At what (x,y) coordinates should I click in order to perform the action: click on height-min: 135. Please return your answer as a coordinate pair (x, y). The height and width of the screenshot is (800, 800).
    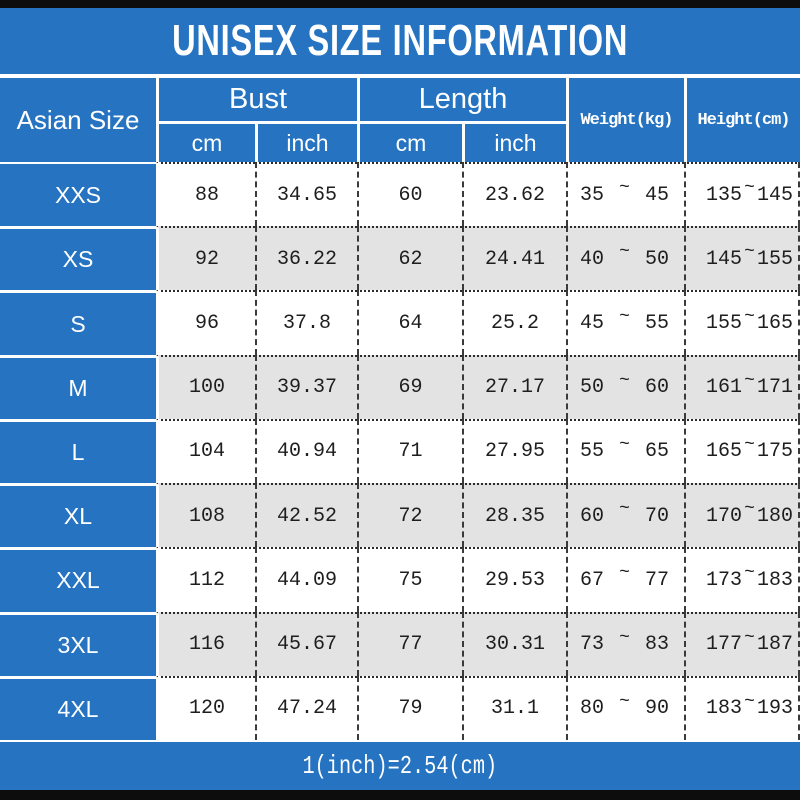
    Looking at the image, I should click on (724, 195).